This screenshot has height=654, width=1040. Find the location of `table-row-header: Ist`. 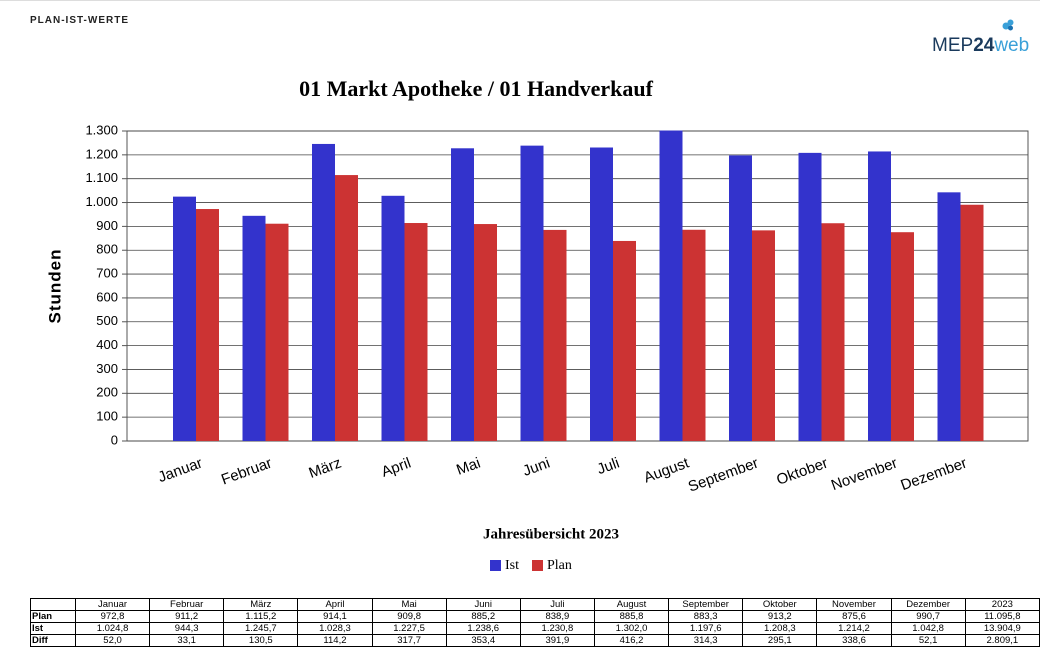

table-row-header: Ist is located at coordinates (53, 628).